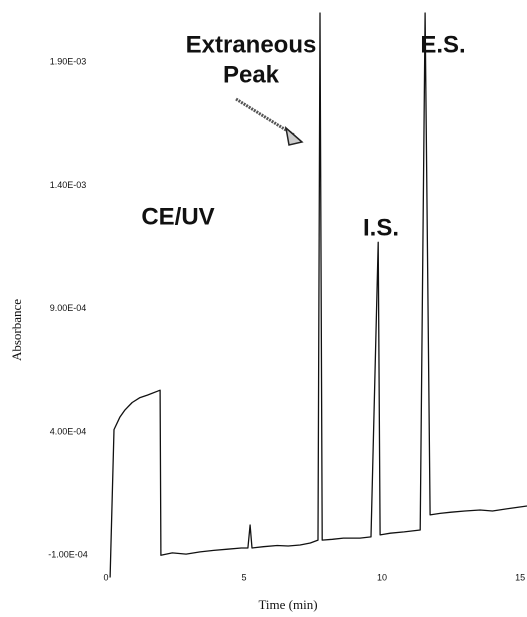 The width and height of the screenshot is (527, 617). What do you see at coordinates (105, 577) in the screenshot?
I see `x-tick-label: 0` at bounding box center [105, 577].